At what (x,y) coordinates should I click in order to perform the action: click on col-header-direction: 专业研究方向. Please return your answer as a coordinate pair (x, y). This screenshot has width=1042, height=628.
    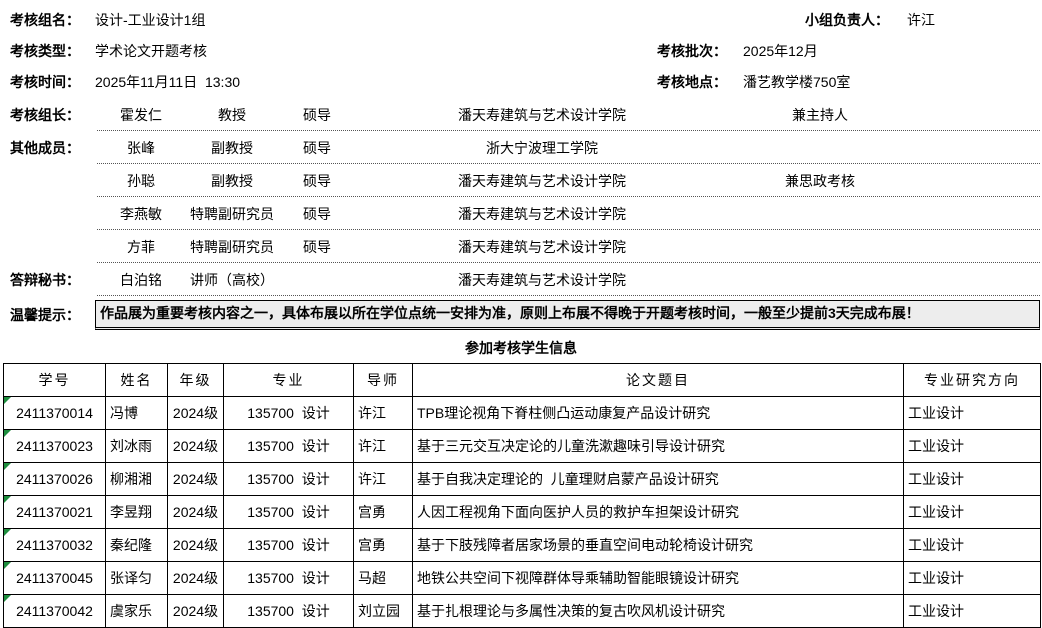
    Looking at the image, I should click on (972, 380).